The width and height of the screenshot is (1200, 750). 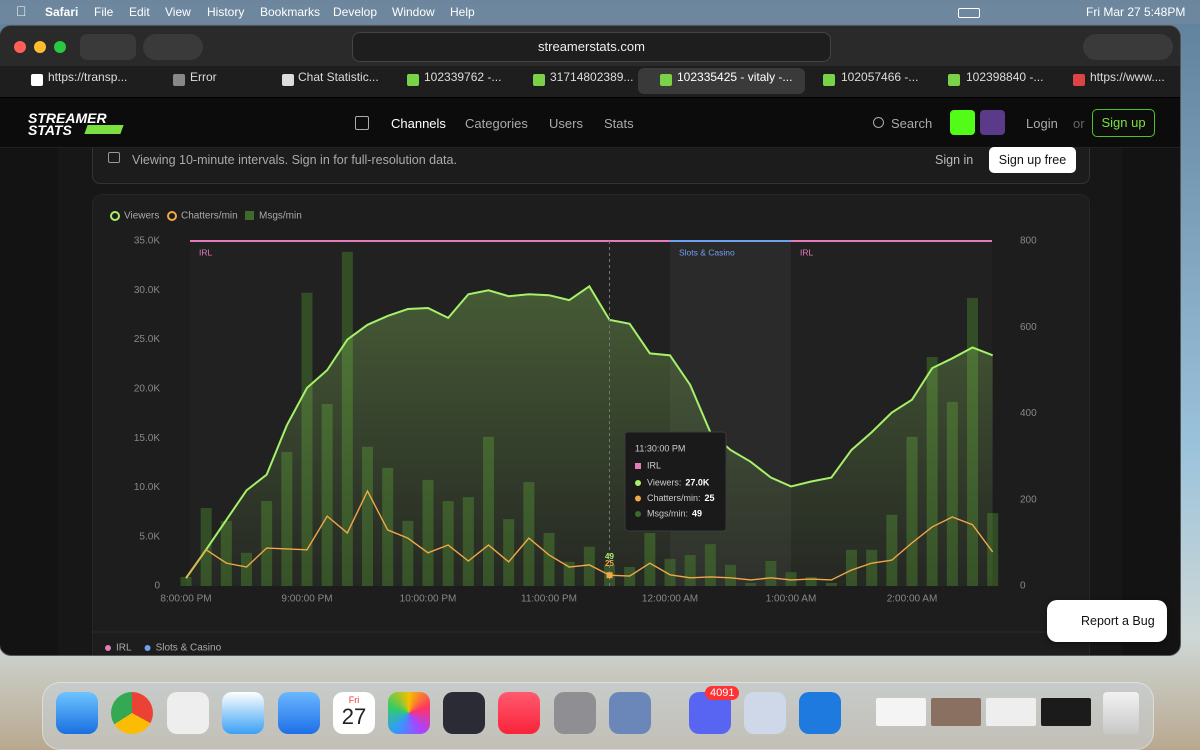 I want to click on legend-label: Chatters/min, so click(x=209, y=216).